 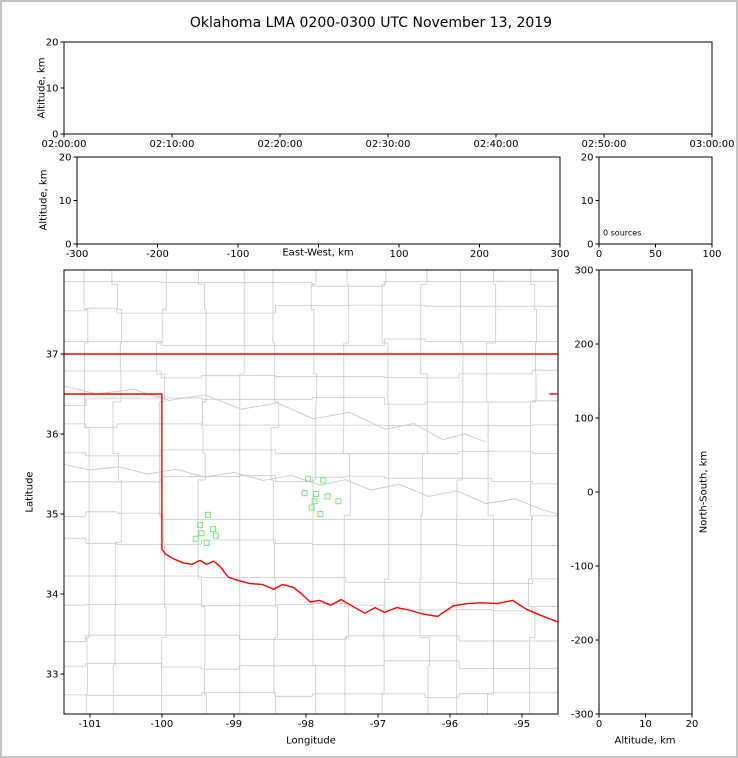 I want to click on x-tick-label: -300, so click(x=77, y=254).